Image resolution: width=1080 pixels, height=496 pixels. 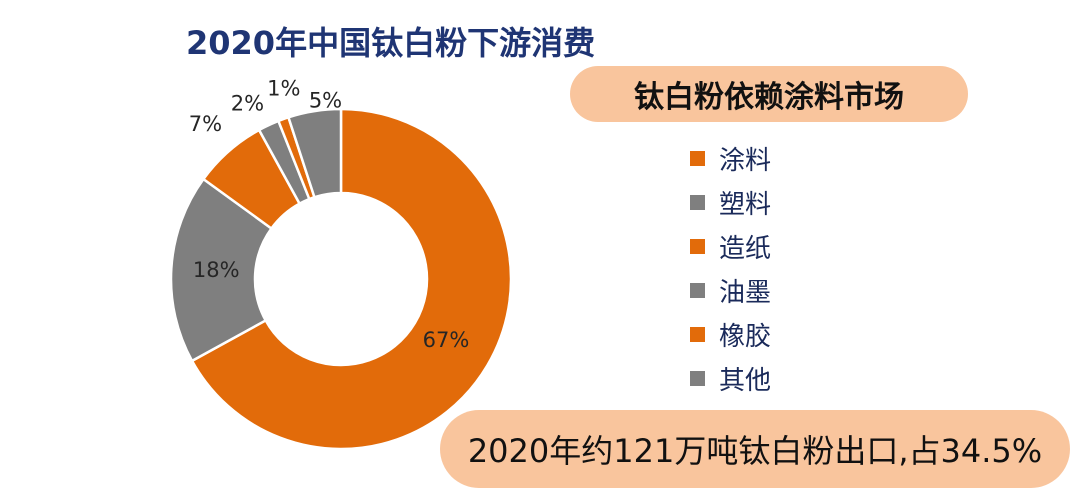 I want to click on callout-coatings-dependence: 钛白粉依赖涂料市场, so click(x=769, y=94).